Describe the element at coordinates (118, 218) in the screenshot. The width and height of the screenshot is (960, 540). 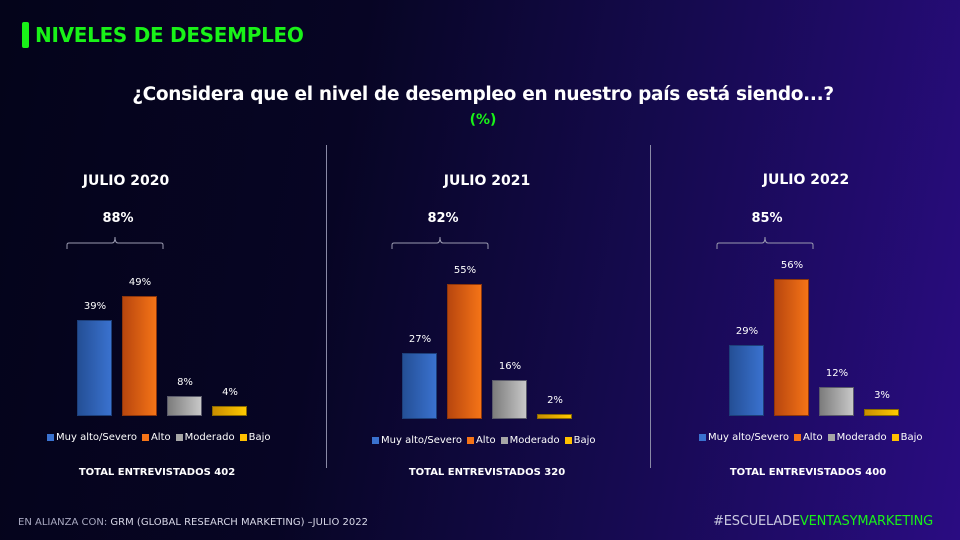
I see `bracket-total-label: 88%` at that location.